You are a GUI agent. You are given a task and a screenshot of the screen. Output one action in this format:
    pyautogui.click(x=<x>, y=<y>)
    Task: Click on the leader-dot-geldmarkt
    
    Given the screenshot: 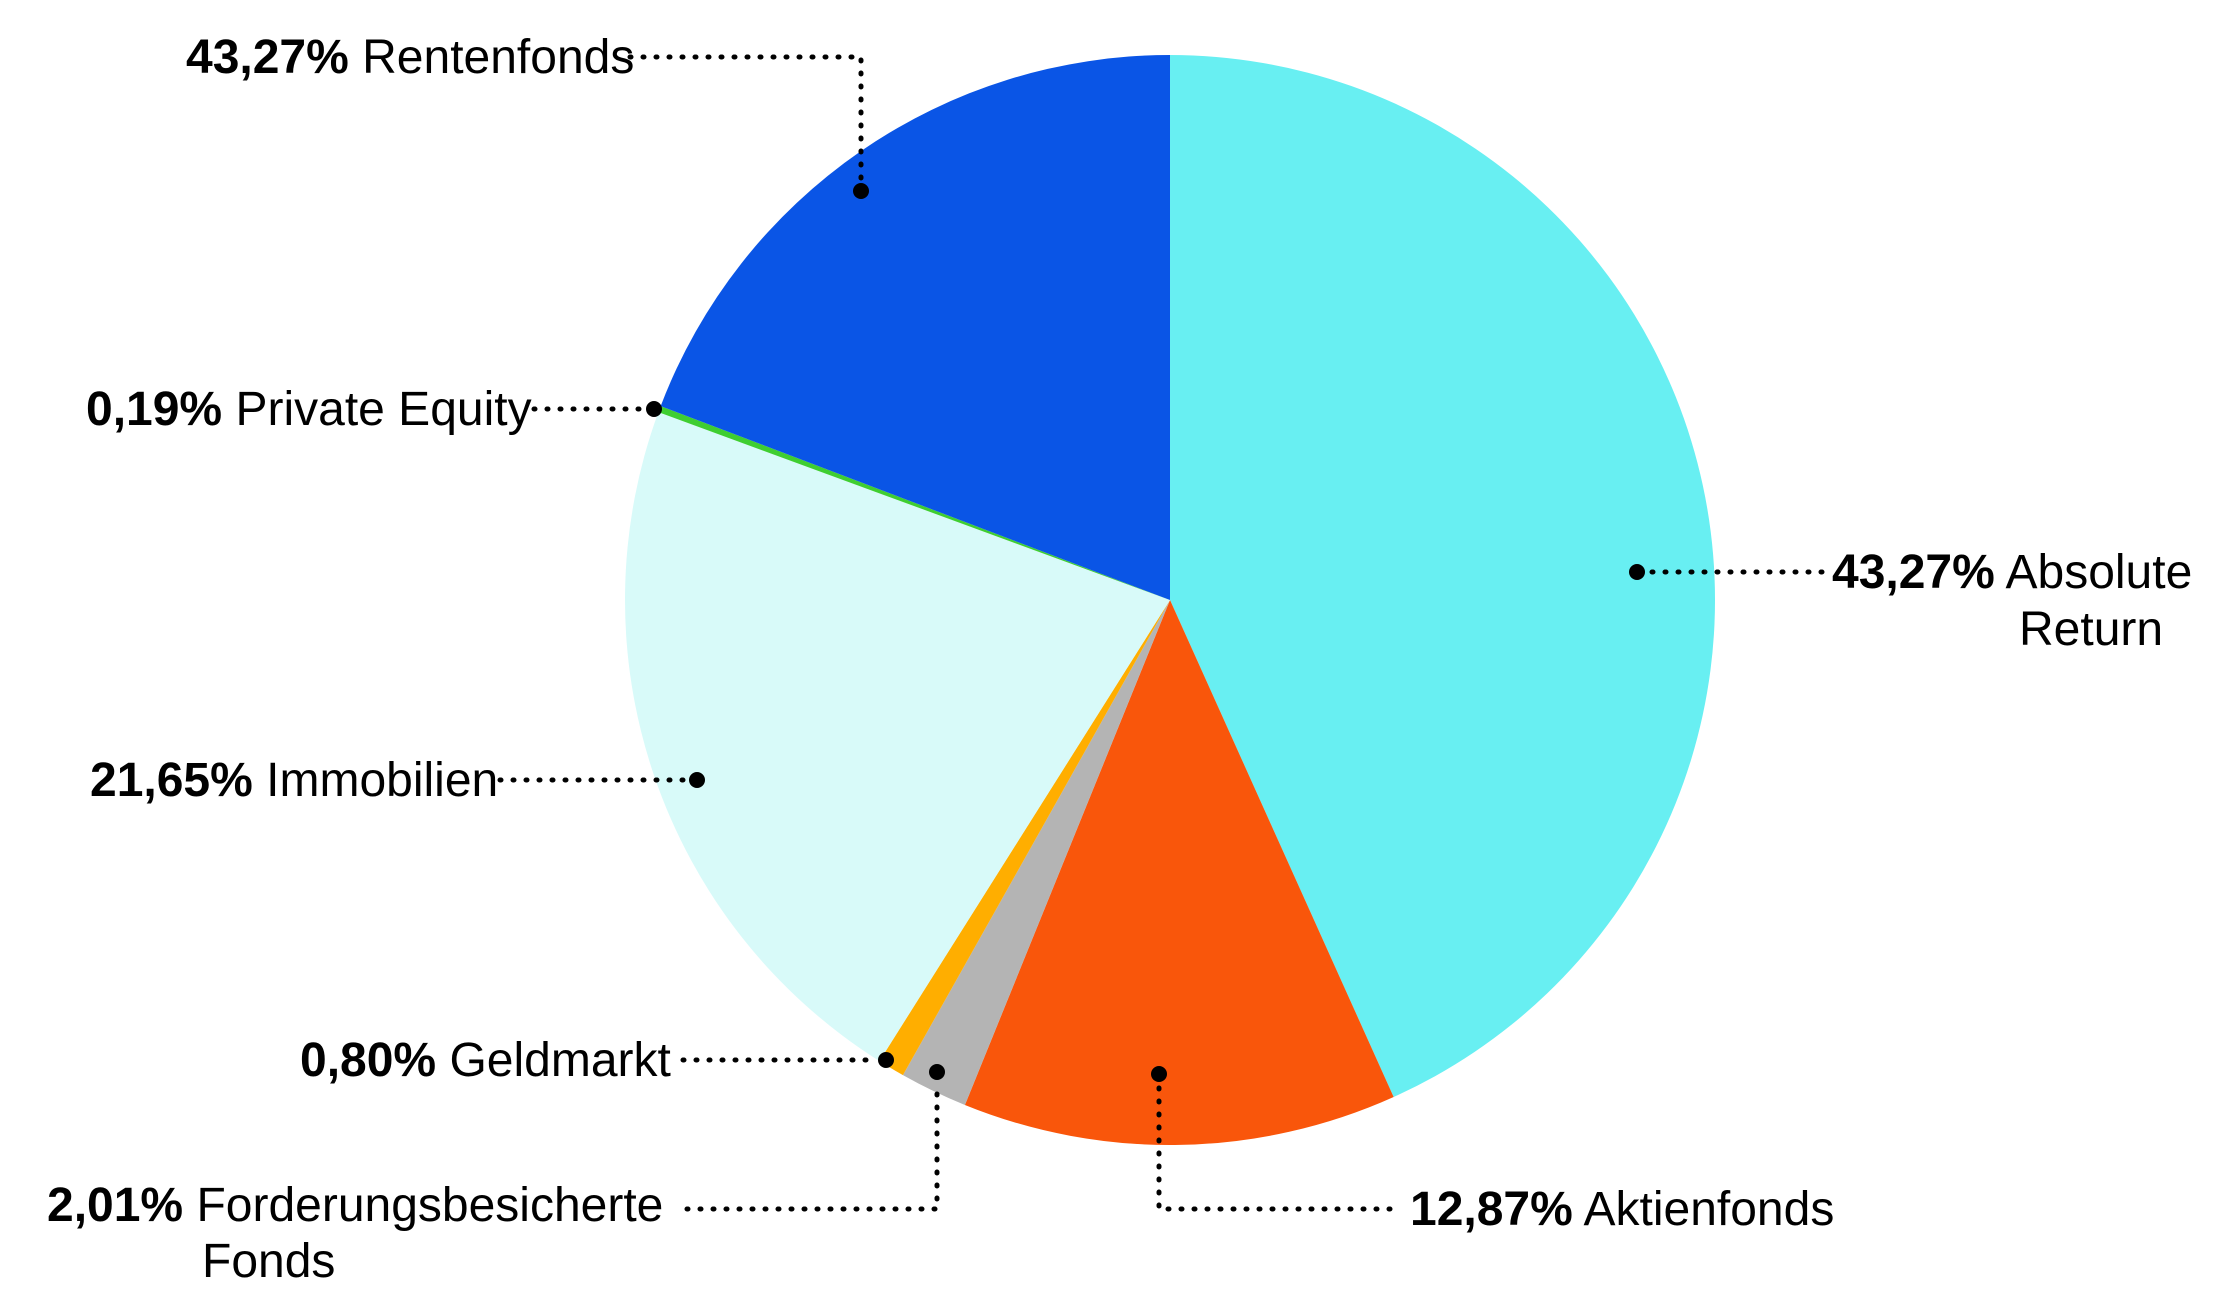 What is the action you would take?
    pyautogui.click(x=886, y=1060)
    